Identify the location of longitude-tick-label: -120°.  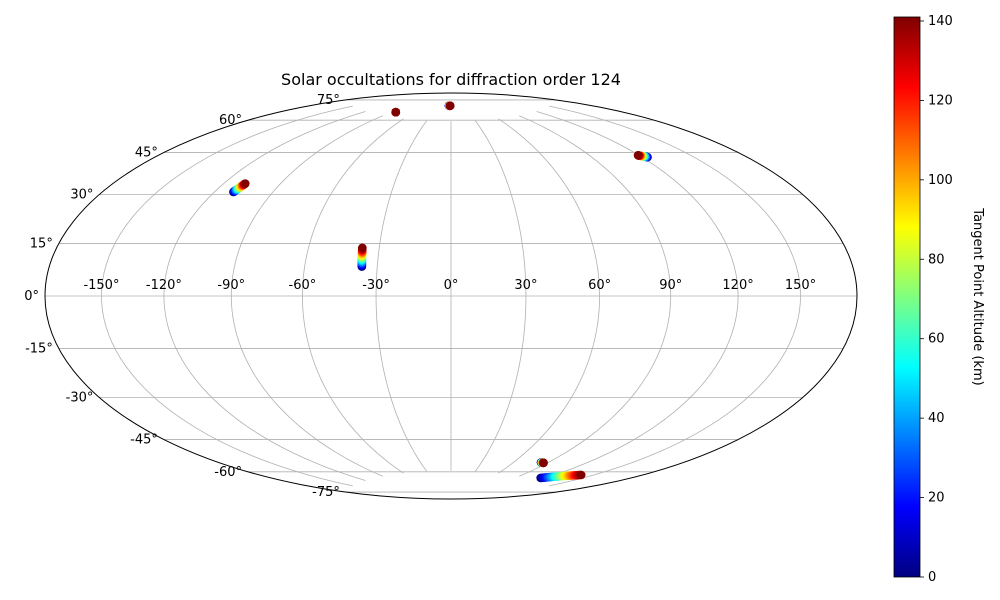
(164, 285).